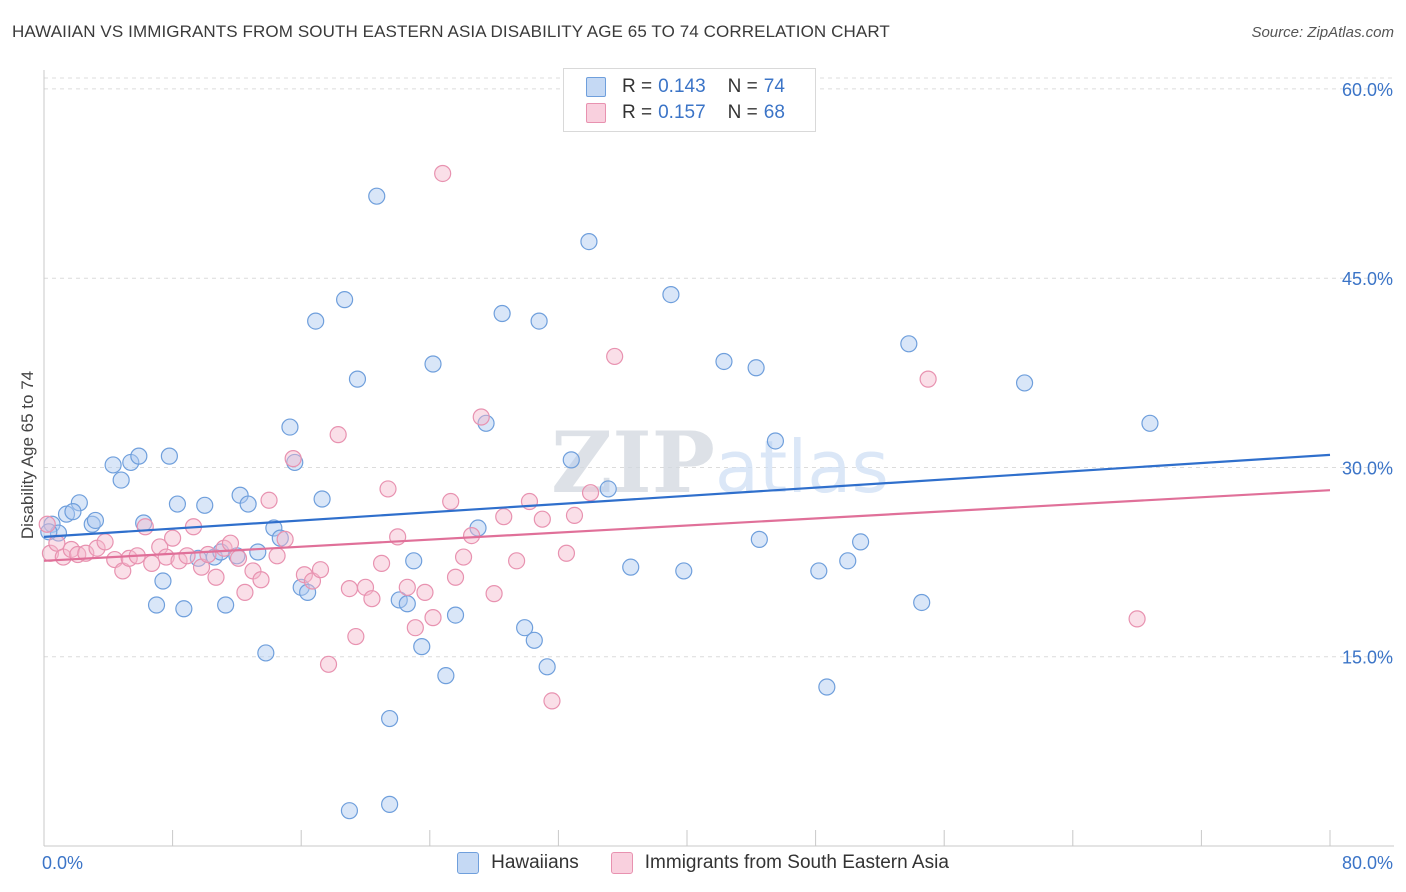 The height and width of the screenshot is (892, 1406). What do you see at coordinates (682, 112) in the screenshot?
I see `legend-r-value: 0.157` at bounding box center [682, 112].